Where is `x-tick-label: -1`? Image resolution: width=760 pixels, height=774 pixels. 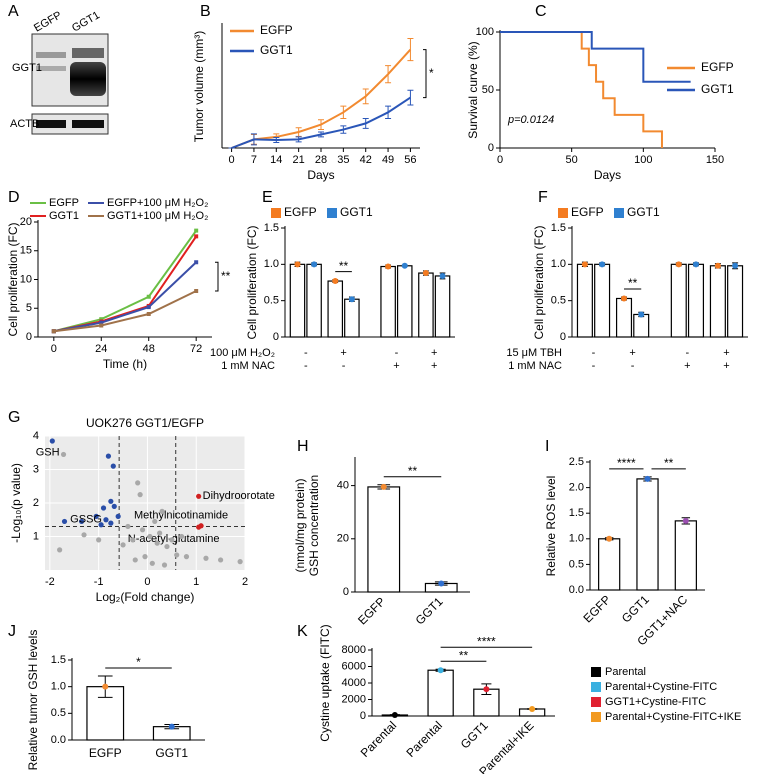 x-tick-label: -1 is located at coordinates (99, 582).